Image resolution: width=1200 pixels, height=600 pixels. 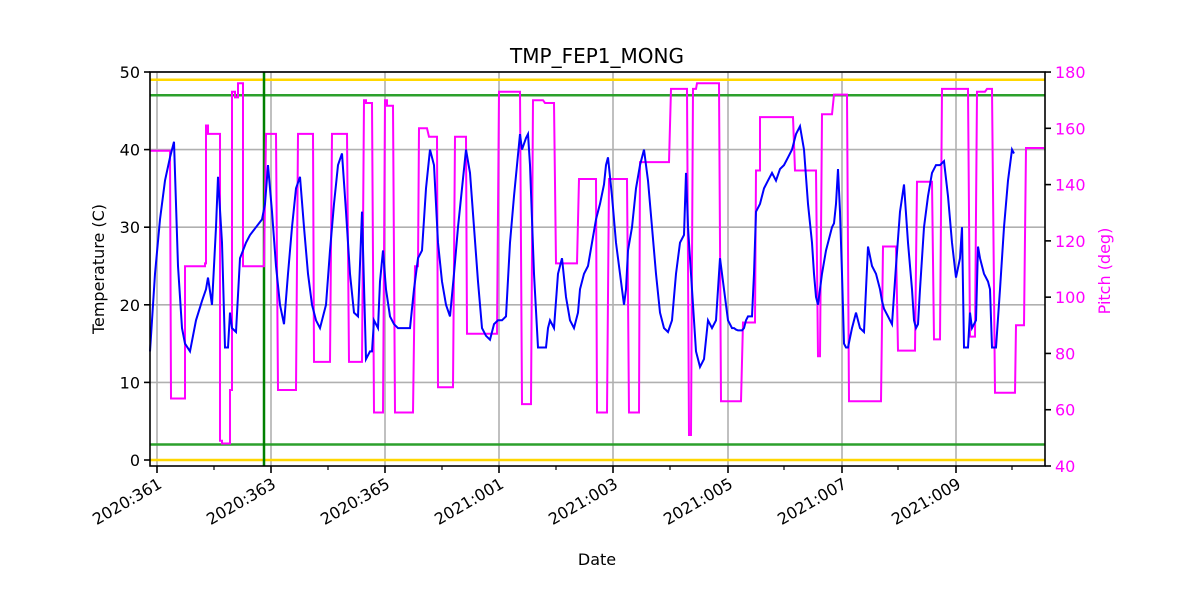 What do you see at coordinates (1065, 466) in the screenshot?
I see `right-tick-label: 40` at bounding box center [1065, 466].